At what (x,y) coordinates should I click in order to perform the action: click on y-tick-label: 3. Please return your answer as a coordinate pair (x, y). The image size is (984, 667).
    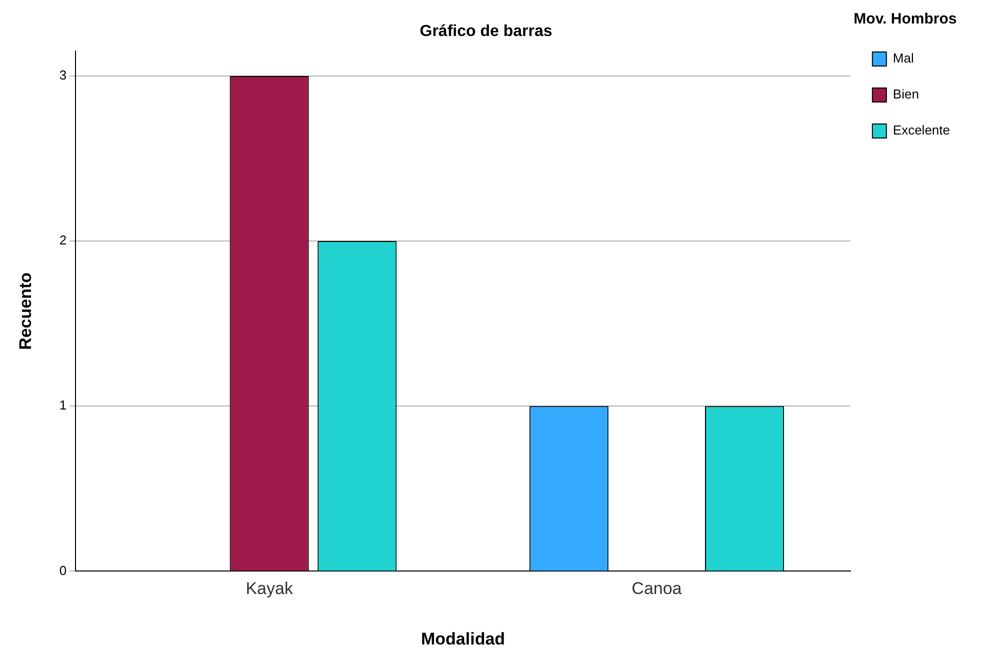
    Looking at the image, I should click on (63, 75).